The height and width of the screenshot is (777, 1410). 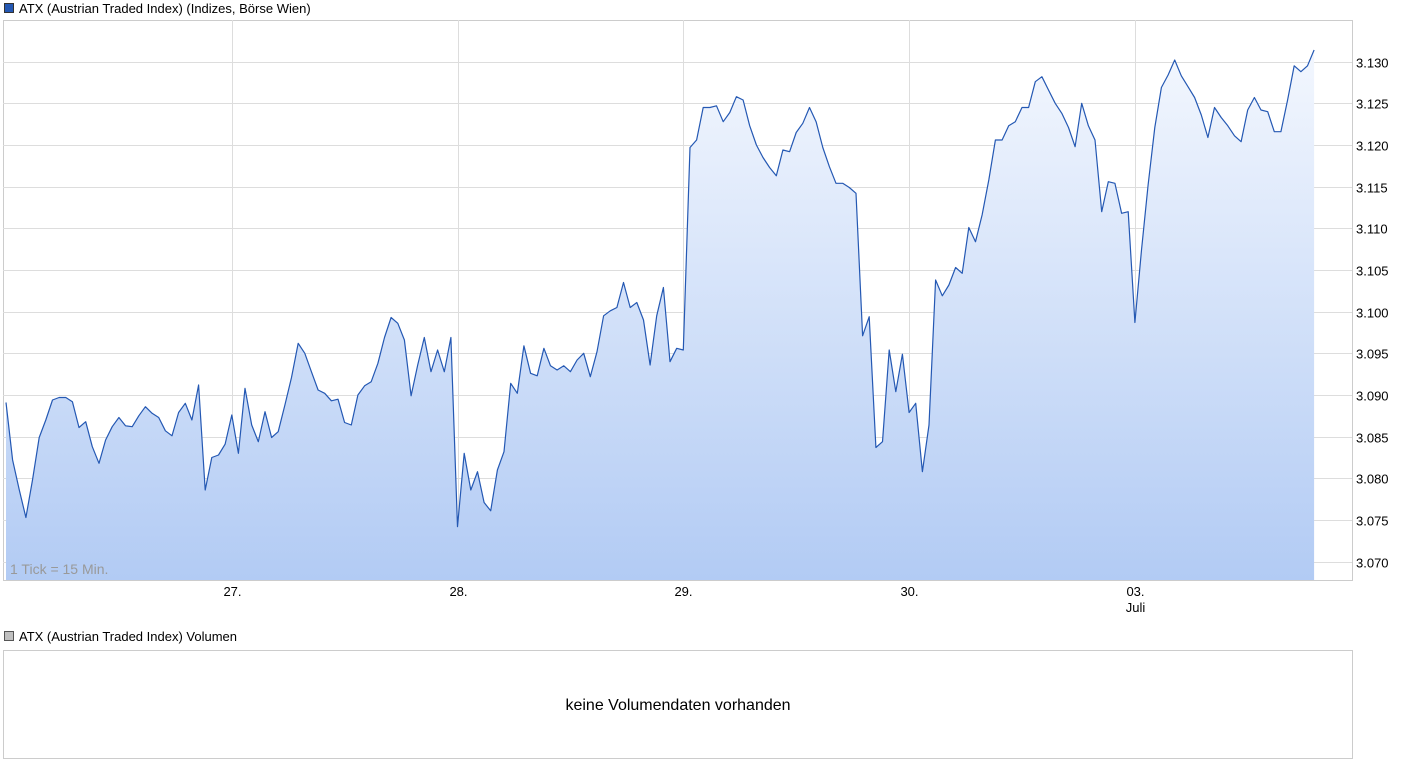 What do you see at coordinates (1372, 521) in the screenshot?
I see `y-tick-label: 3.075` at bounding box center [1372, 521].